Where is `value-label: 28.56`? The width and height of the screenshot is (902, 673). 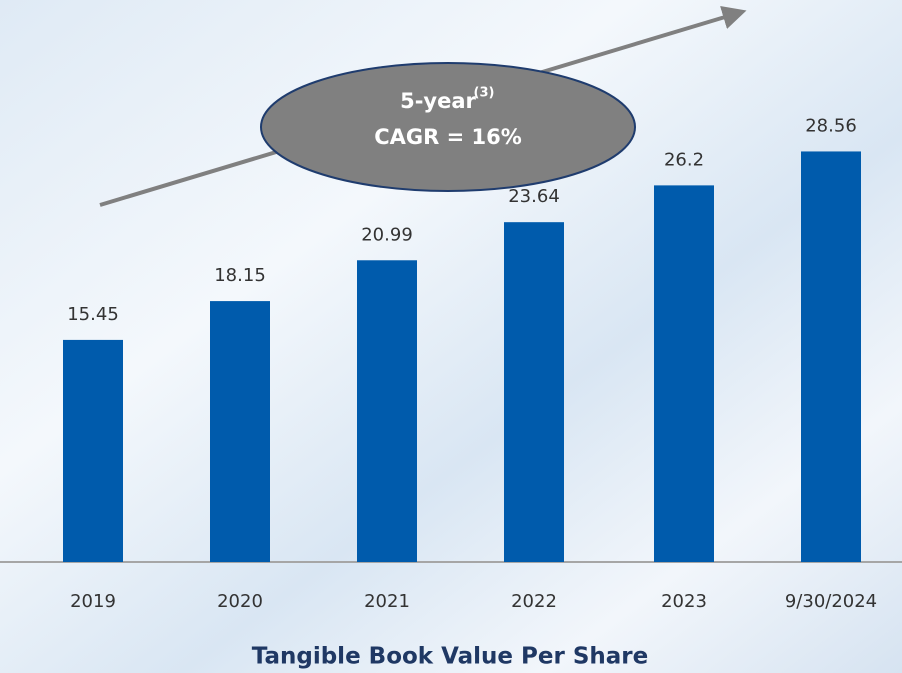 value-label: 28.56 is located at coordinates (831, 125).